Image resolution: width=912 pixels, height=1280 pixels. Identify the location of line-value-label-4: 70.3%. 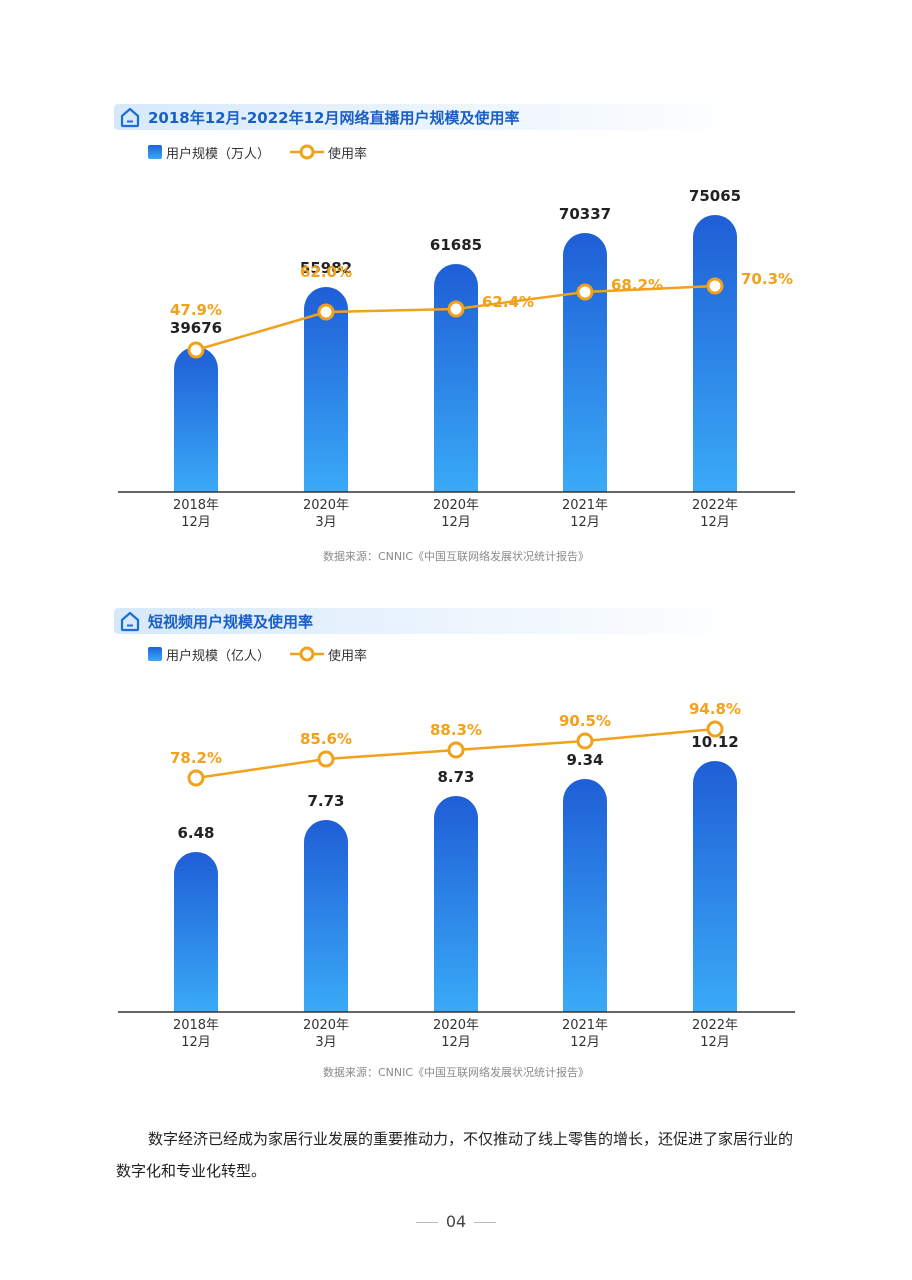
(767, 279).